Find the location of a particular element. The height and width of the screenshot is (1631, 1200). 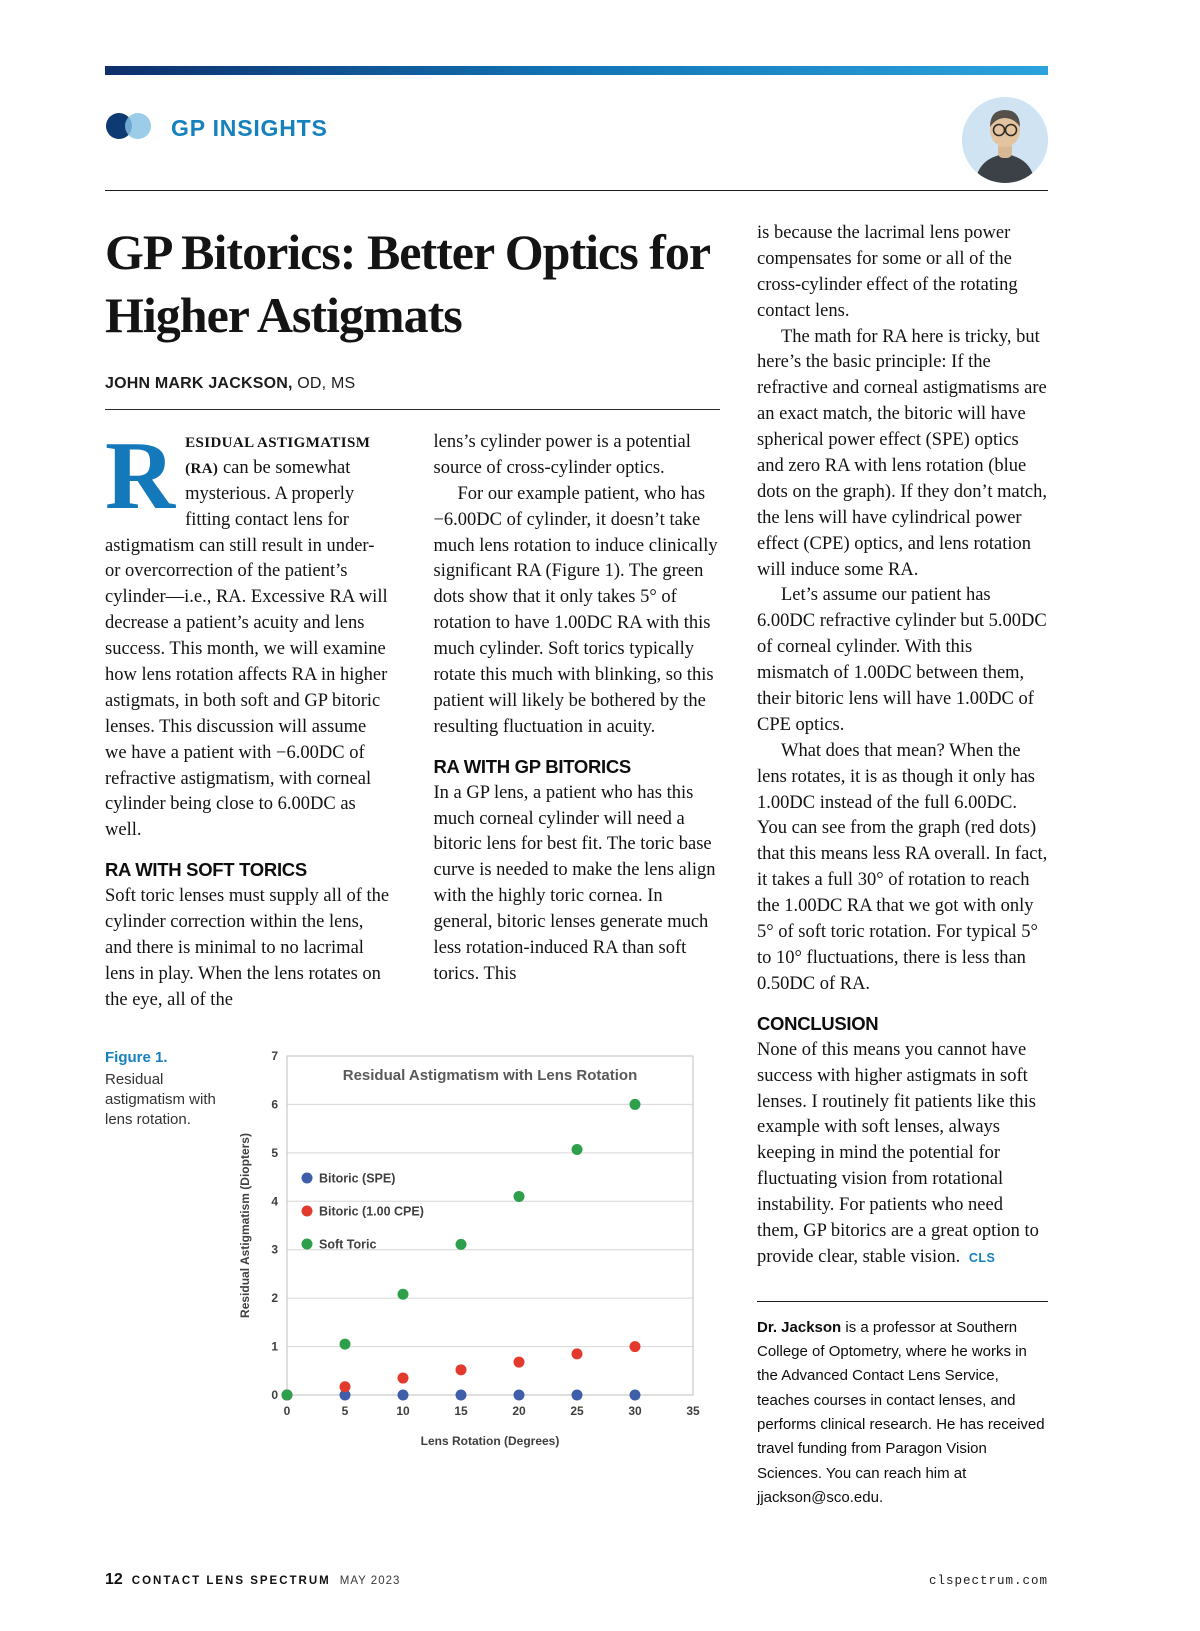

section-heading-soft-torics: RA WITH SOFT TORICS is located at coordinates (206, 870).